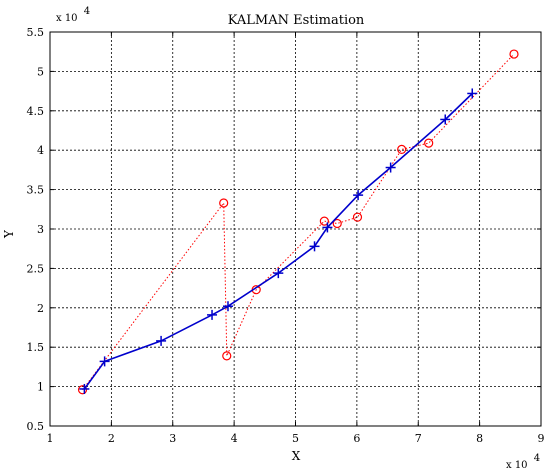  Describe the element at coordinates (40, 308) in the screenshot. I see `y-tick-label: 2` at that location.